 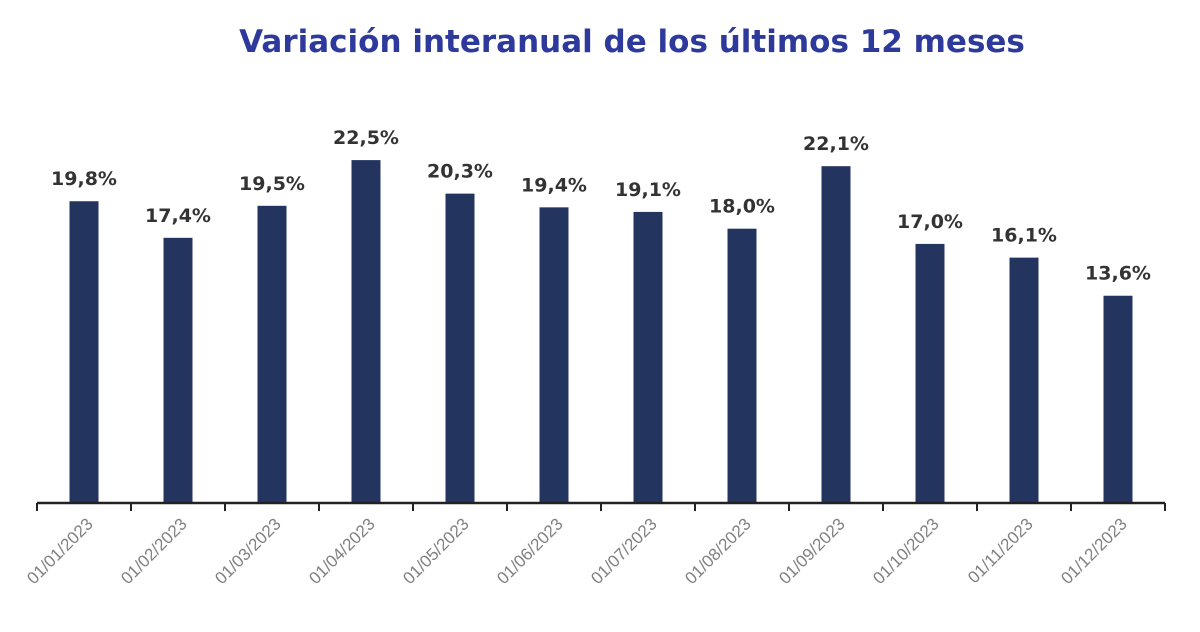 I want to click on bar-01/06/2023, so click(x=554, y=355).